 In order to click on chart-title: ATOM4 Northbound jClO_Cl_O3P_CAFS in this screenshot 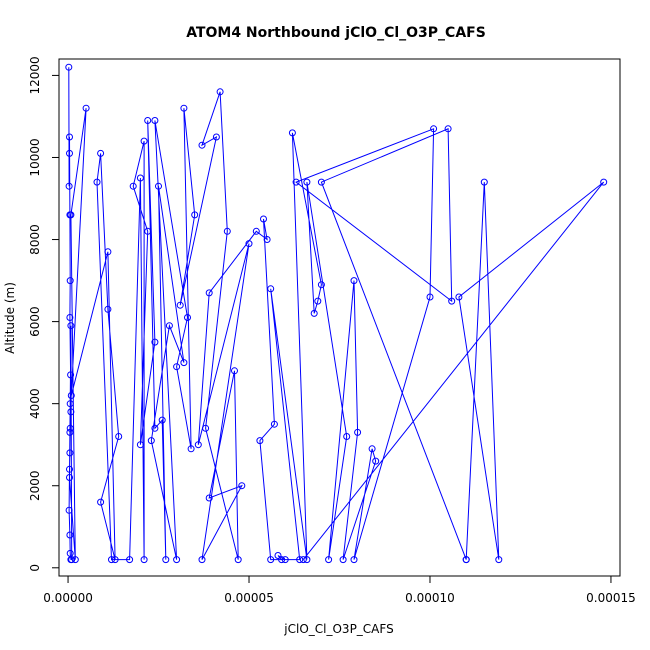, I will do `click(336, 33)`.